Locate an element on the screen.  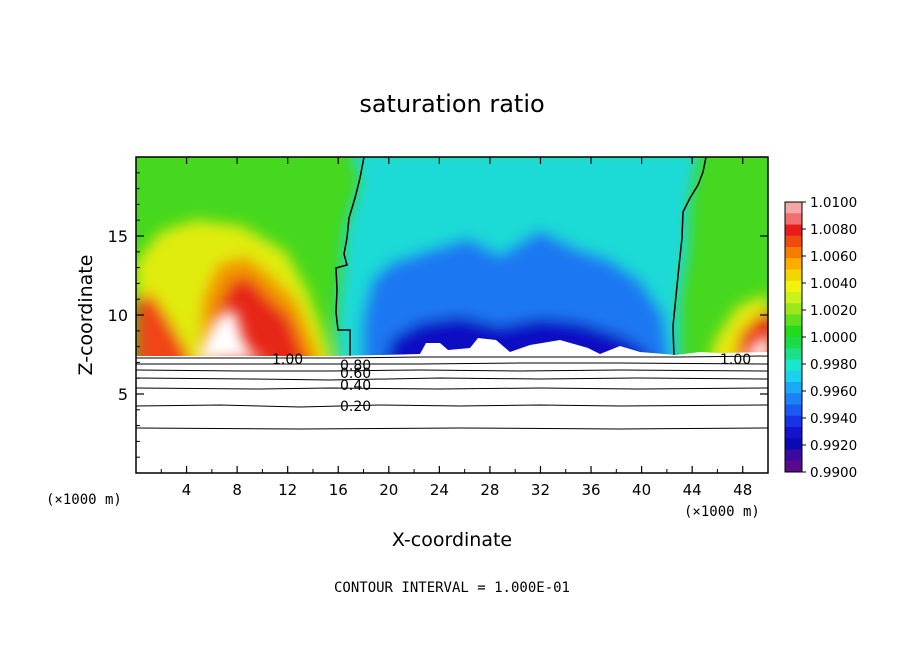
contour-line-0.60 is located at coordinates (452, 370).